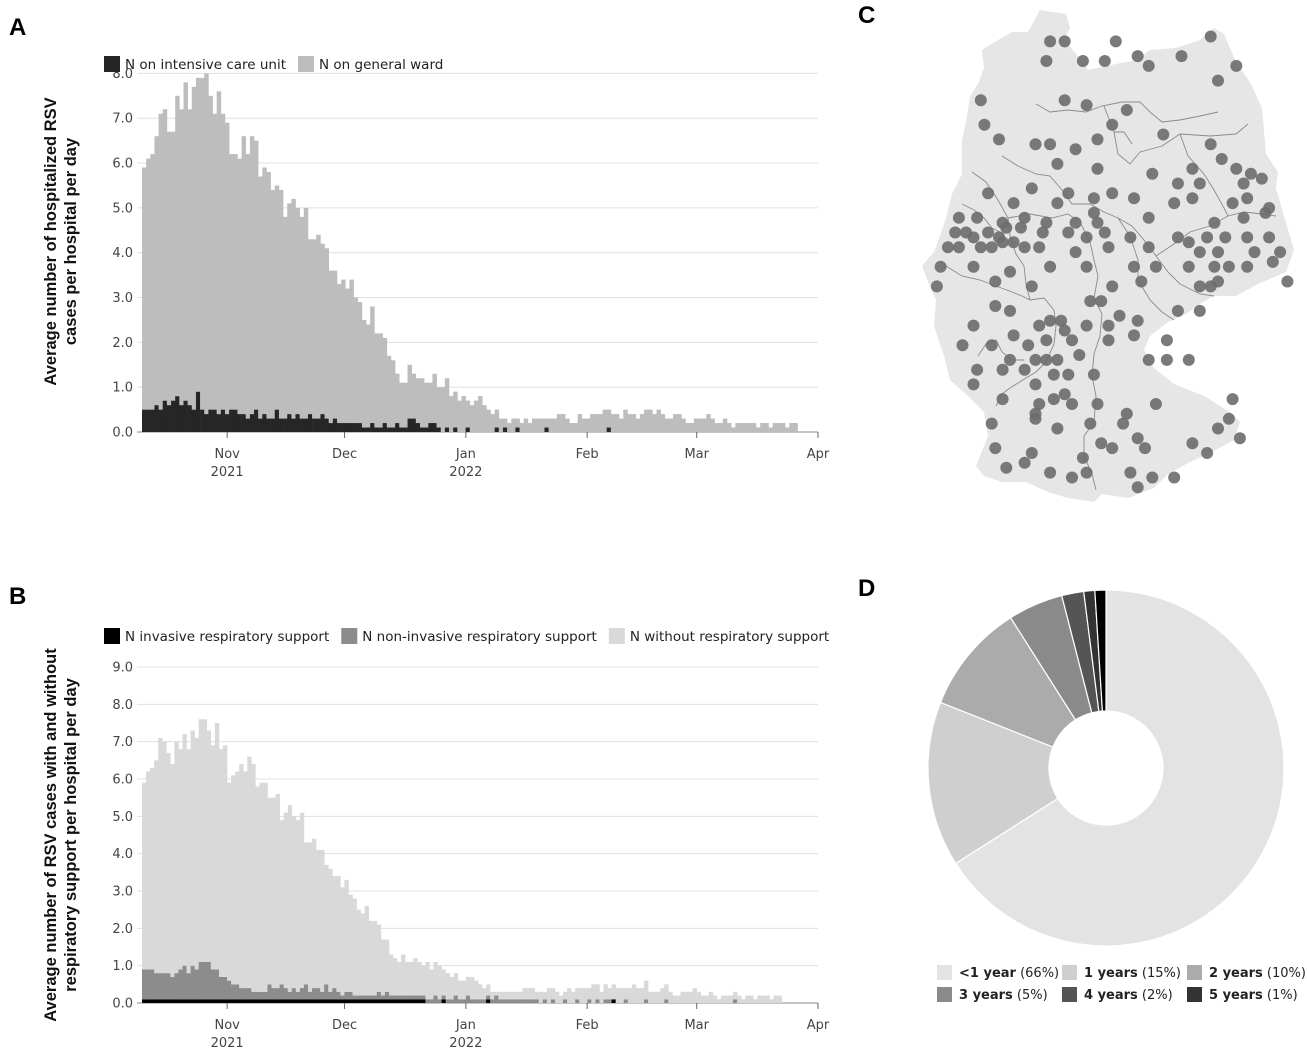  Describe the element at coordinates (122, 119) in the screenshot. I see `y-tick-label: 7.0` at that location.